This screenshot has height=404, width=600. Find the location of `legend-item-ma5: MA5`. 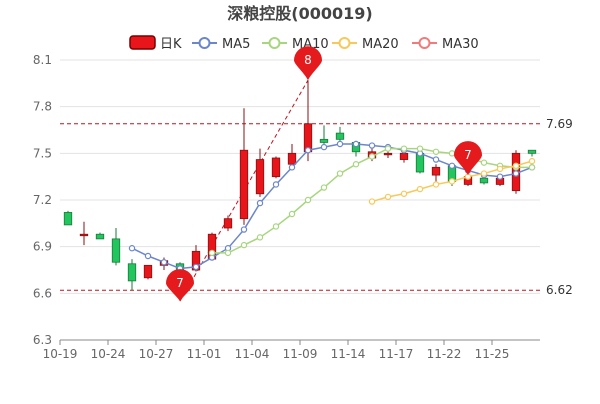

legend-item-ma5: MA5 is located at coordinates (221, 44).